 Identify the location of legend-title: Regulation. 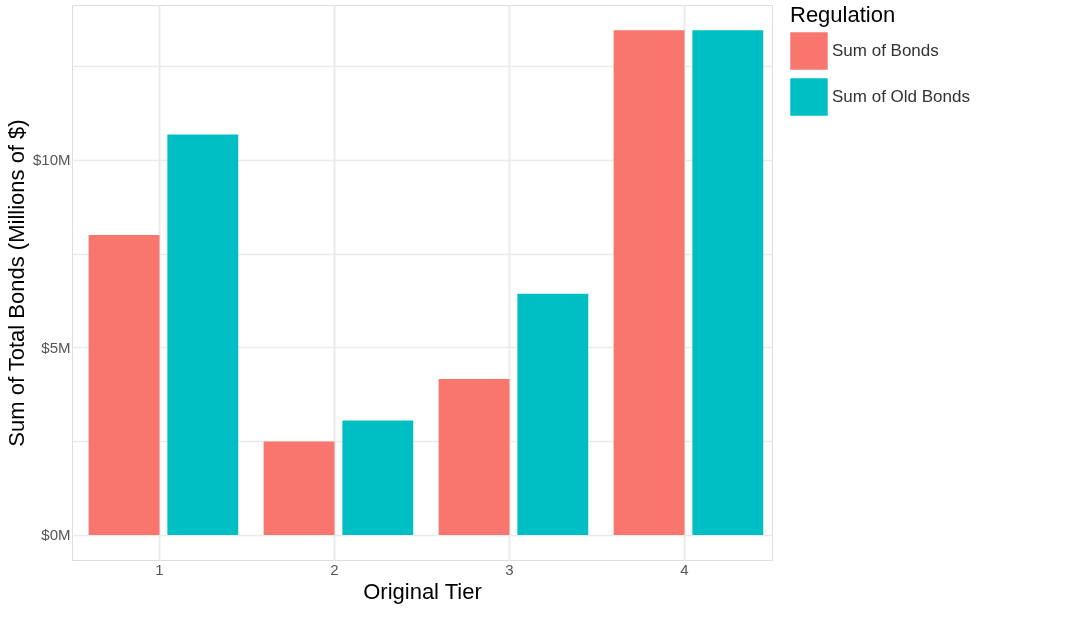
(843, 14).